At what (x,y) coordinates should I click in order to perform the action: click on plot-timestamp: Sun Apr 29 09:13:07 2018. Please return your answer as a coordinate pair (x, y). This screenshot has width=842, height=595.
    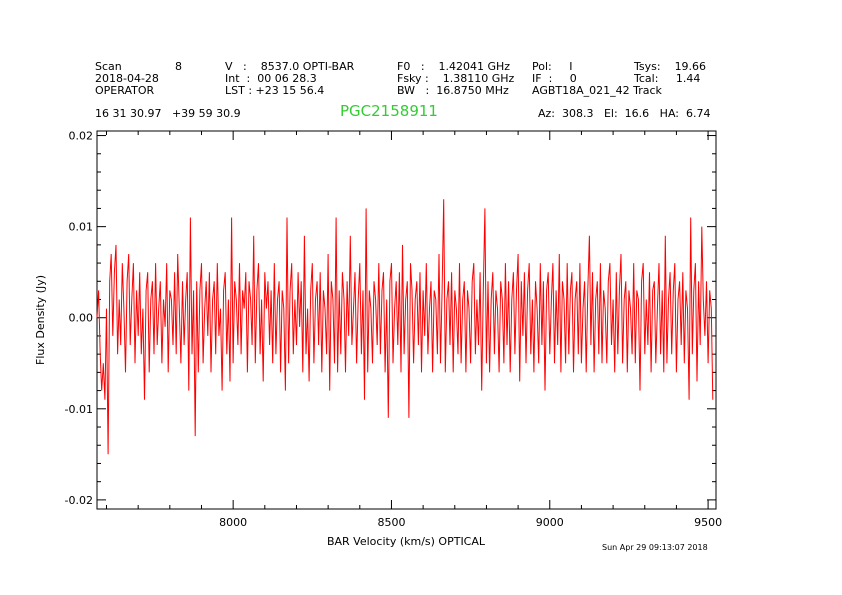
    Looking at the image, I should click on (655, 547).